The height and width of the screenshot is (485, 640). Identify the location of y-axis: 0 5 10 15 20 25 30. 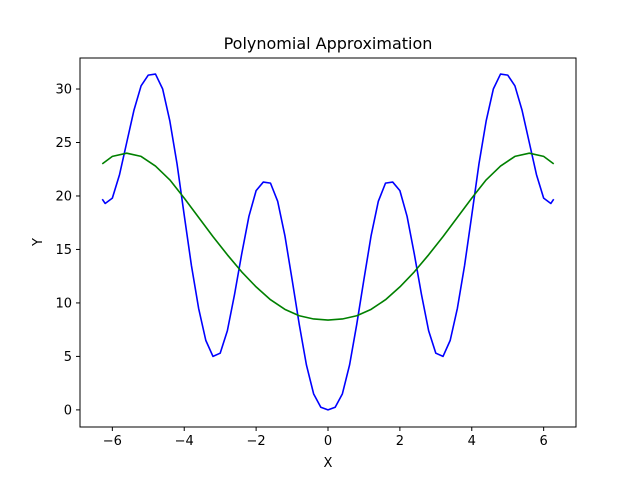
(67, 250).